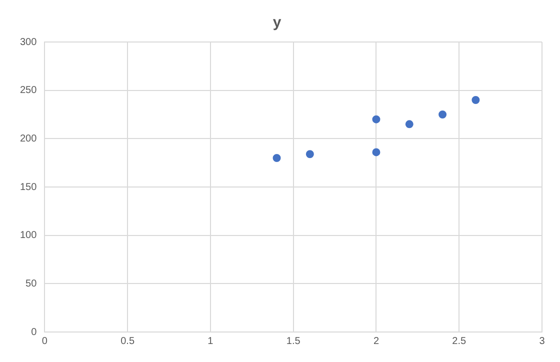 The image size is (560, 362). What do you see at coordinates (293, 341) in the screenshot?
I see `x-tick-label: 1.5` at bounding box center [293, 341].